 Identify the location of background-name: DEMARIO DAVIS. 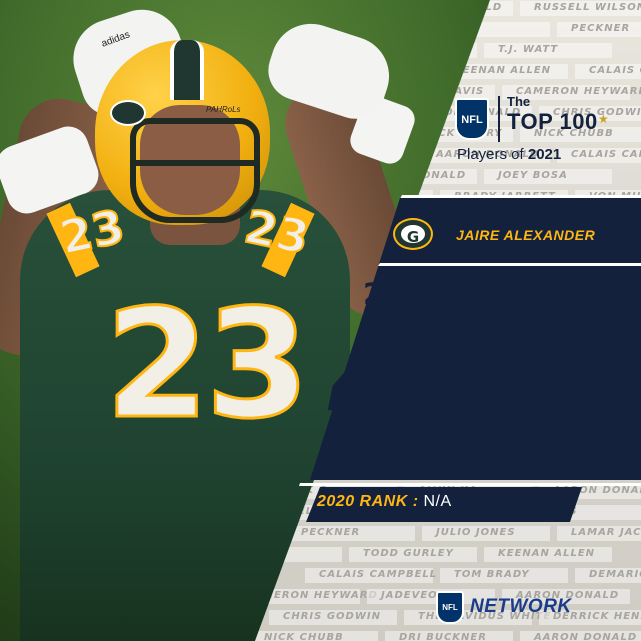
(615, 574).